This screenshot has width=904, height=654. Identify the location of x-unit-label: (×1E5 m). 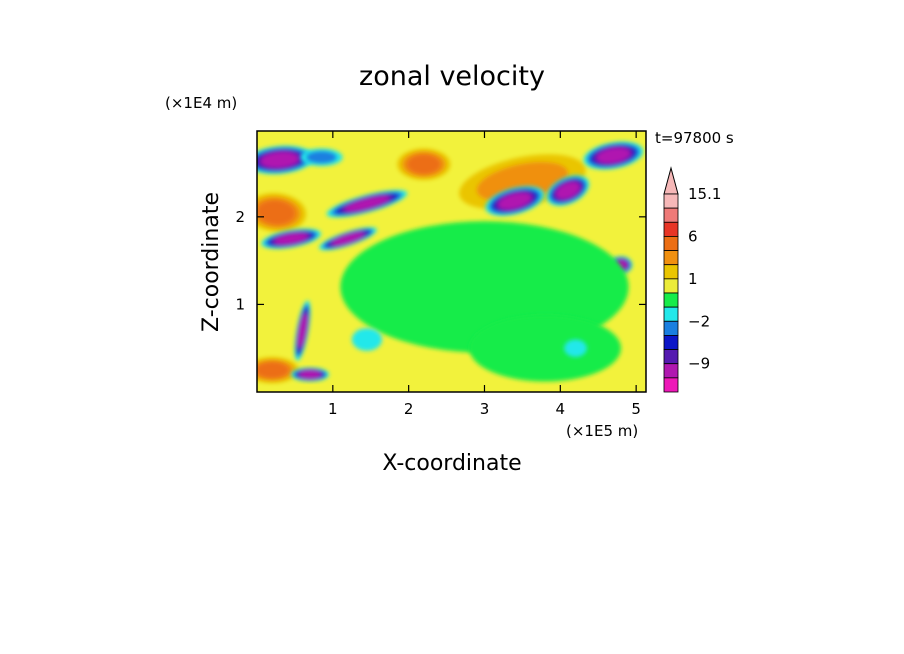
(602, 431).